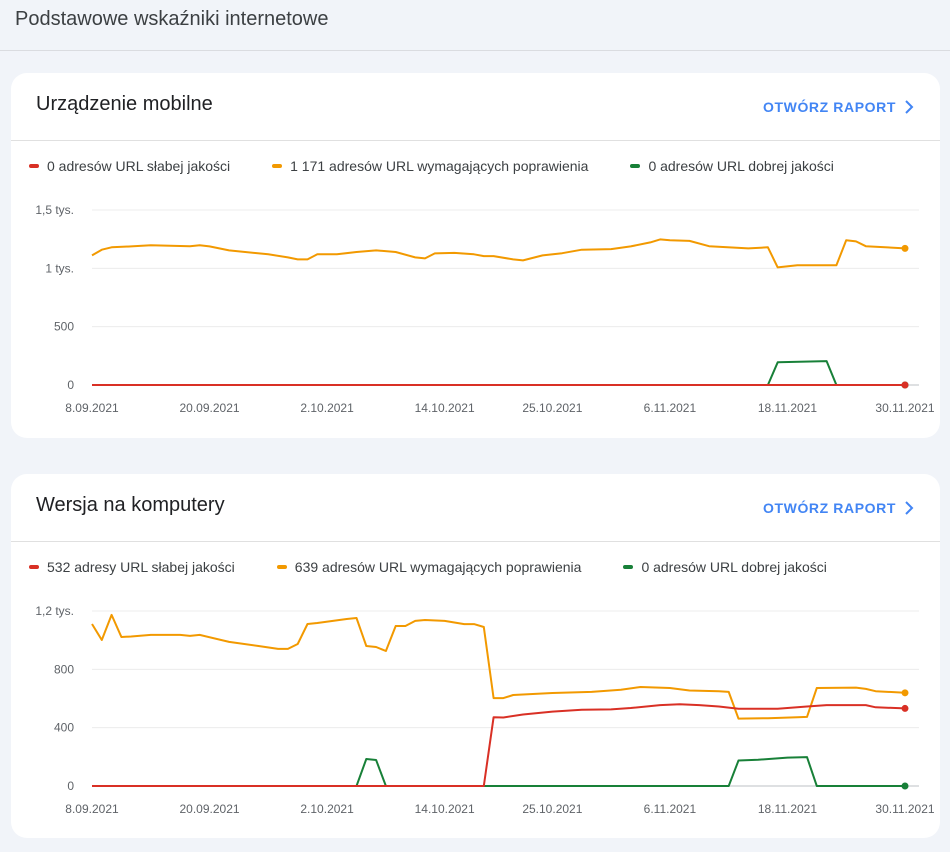 This screenshot has width=950, height=852. Describe the element at coordinates (499, 745) in the screenshot. I see `series-line-poor` at that location.